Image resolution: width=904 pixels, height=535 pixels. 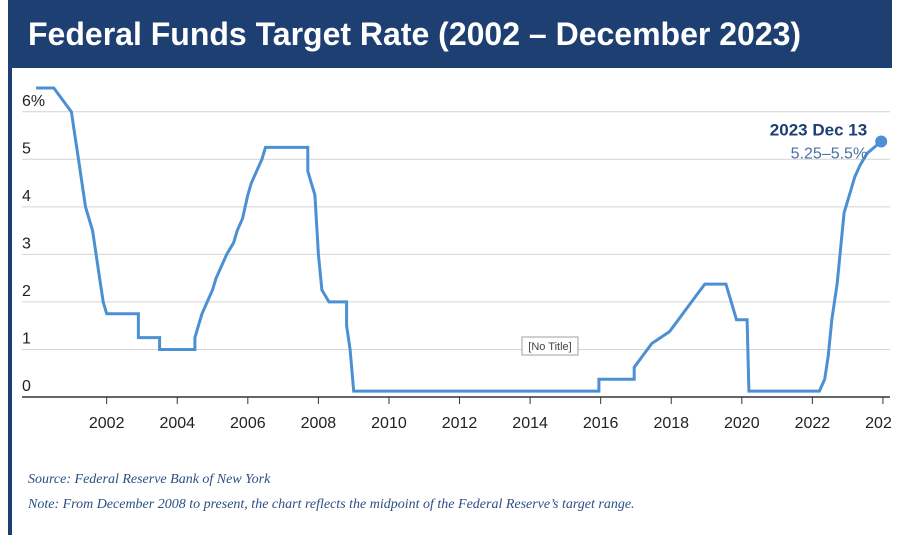 What do you see at coordinates (26, 196) in the screenshot?
I see `y-tick-label: 4` at bounding box center [26, 196].